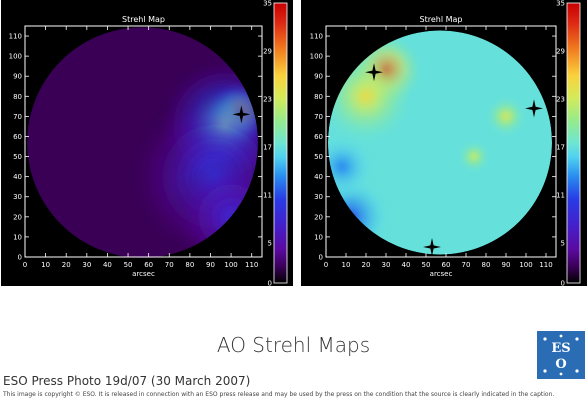 The image size is (587, 400). I want to click on eso-logo-o: O, so click(560, 364).